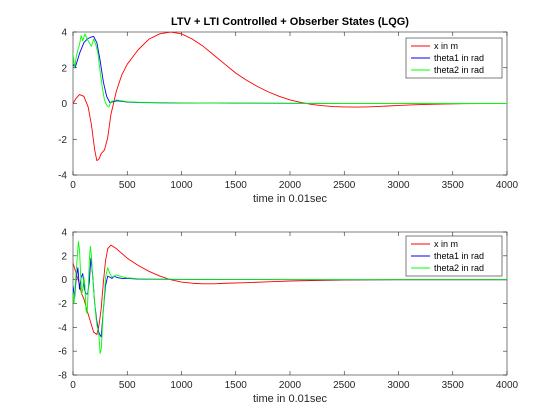 Image resolution: width=560 pixels, height=420 pixels. I want to click on y-tick-label: -8, so click(62, 376).